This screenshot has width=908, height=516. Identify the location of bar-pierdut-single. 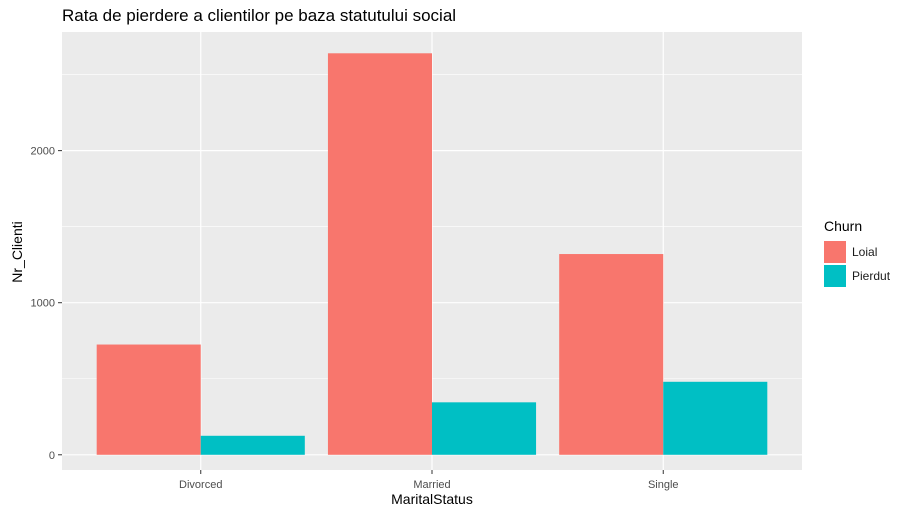
(715, 418).